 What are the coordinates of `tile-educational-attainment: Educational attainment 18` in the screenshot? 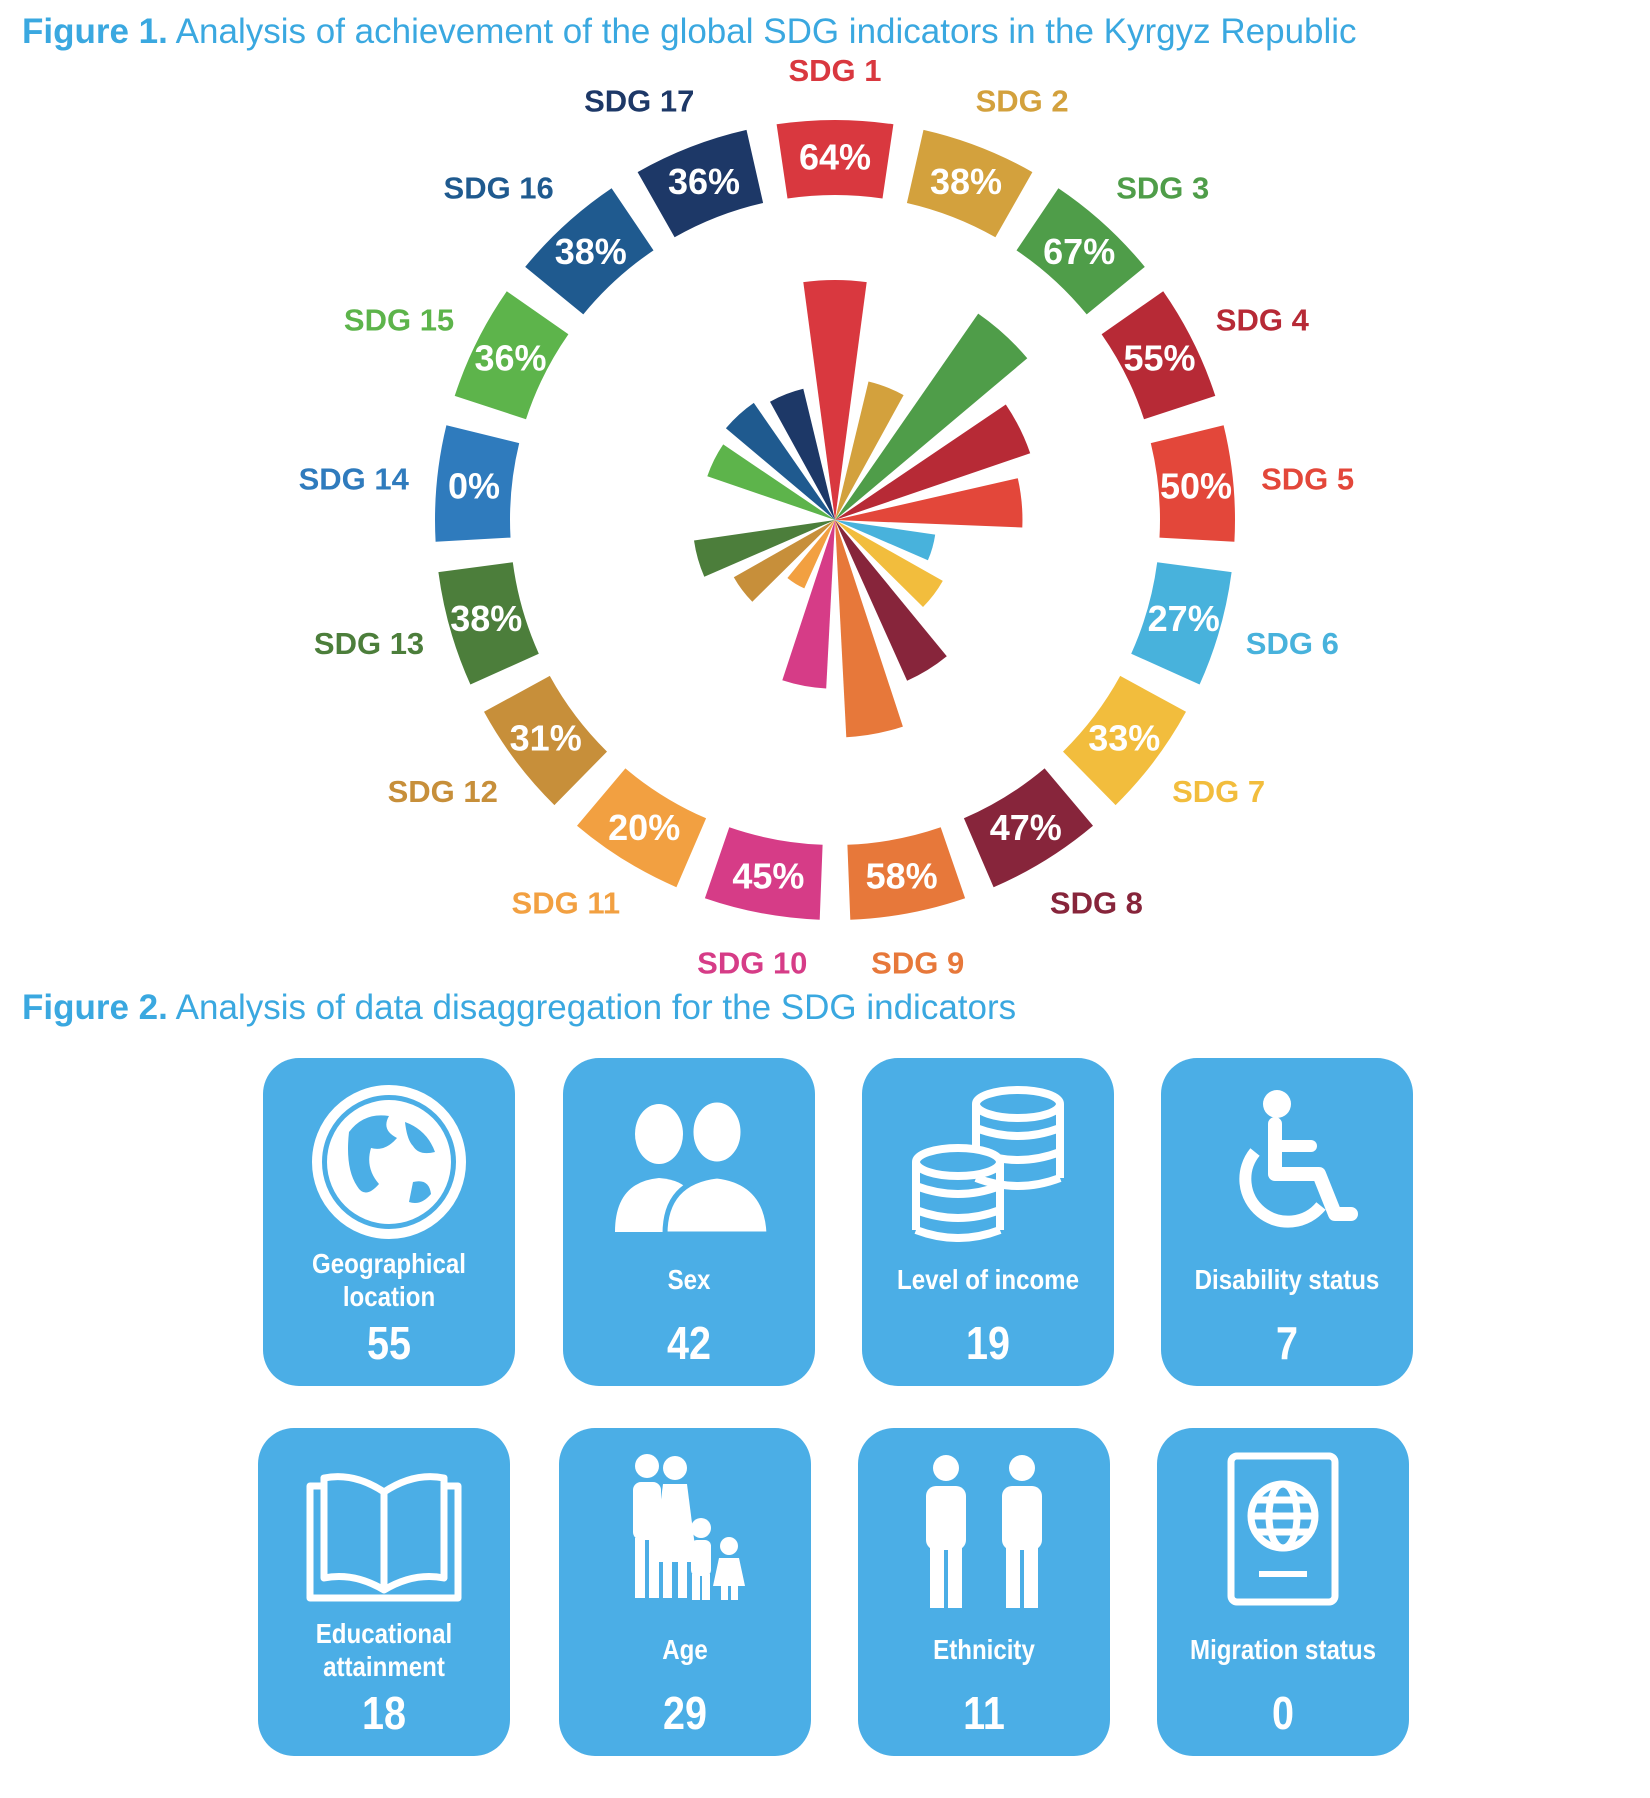 It's located at (384, 1592).